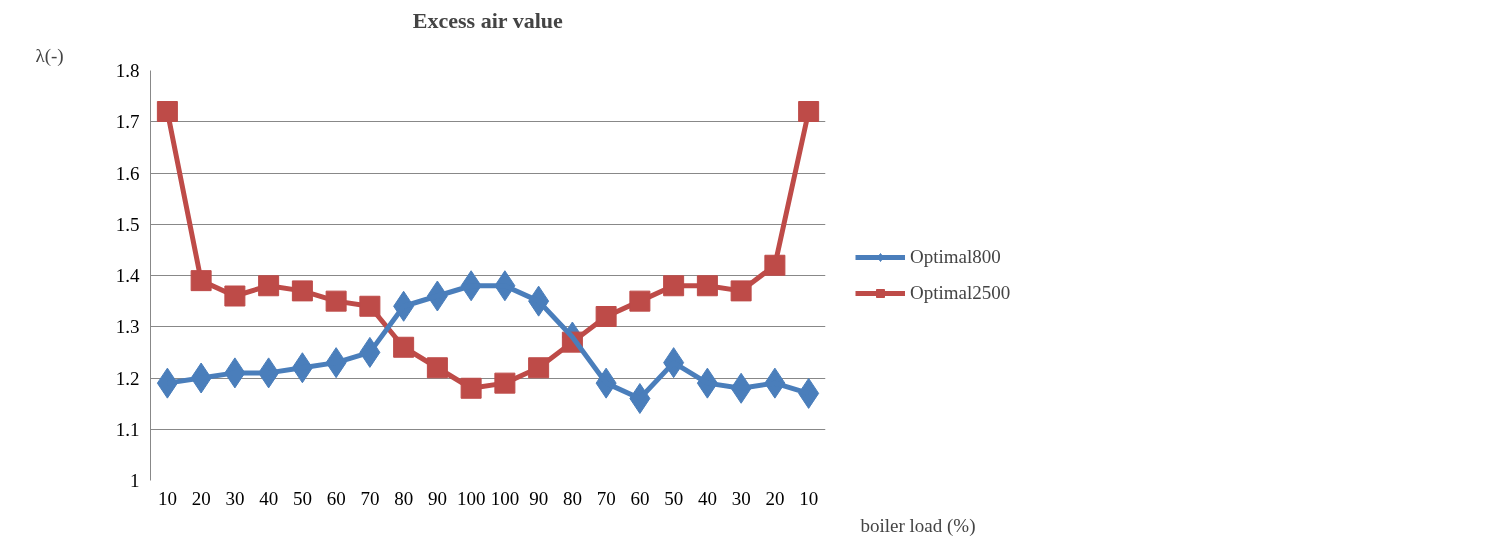 This screenshot has height=546, width=1497. I want to click on x-axis-title: boiler load (%), so click(918, 525).